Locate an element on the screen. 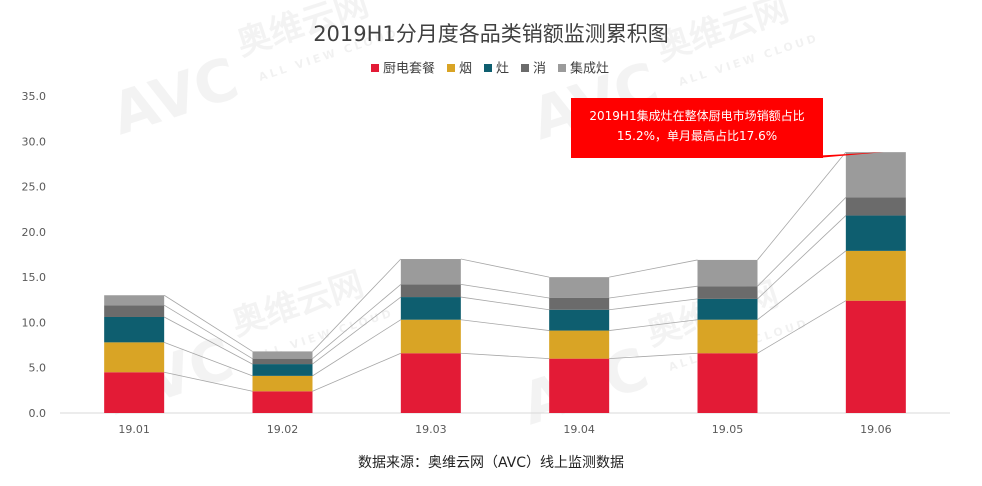 The width and height of the screenshot is (982, 486). x-tick-label: 19.04 is located at coordinates (579, 429).